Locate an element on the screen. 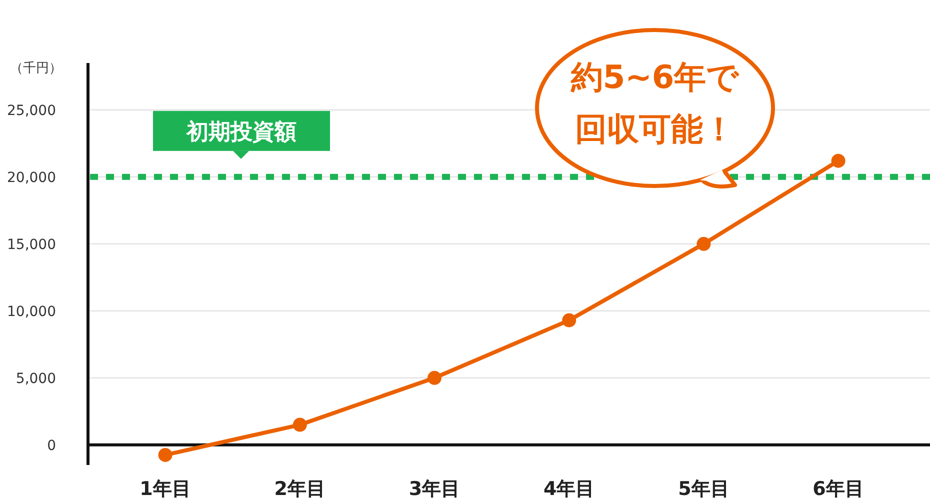 The height and width of the screenshot is (500, 930). x-tick-label: 3年目 is located at coordinates (434, 489).